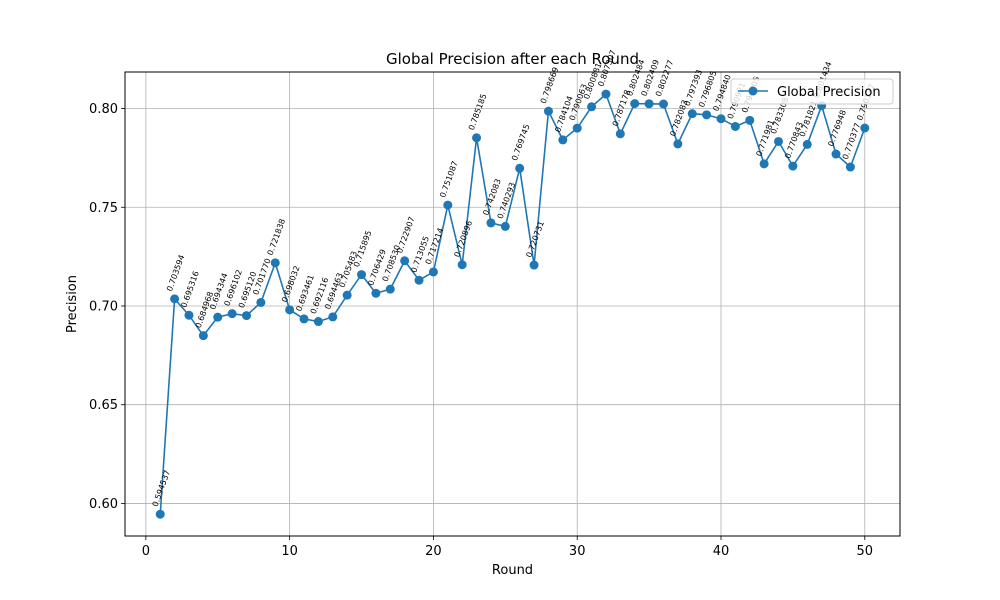  What do you see at coordinates (829, 92) in the screenshot?
I see `legend-label: Global Precision` at bounding box center [829, 92].